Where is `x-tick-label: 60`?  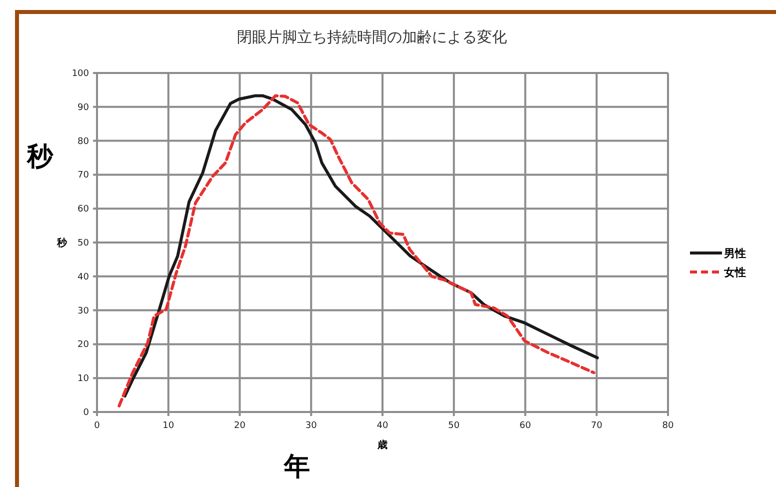
x-tick-label: 60 is located at coordinates (526, 426).